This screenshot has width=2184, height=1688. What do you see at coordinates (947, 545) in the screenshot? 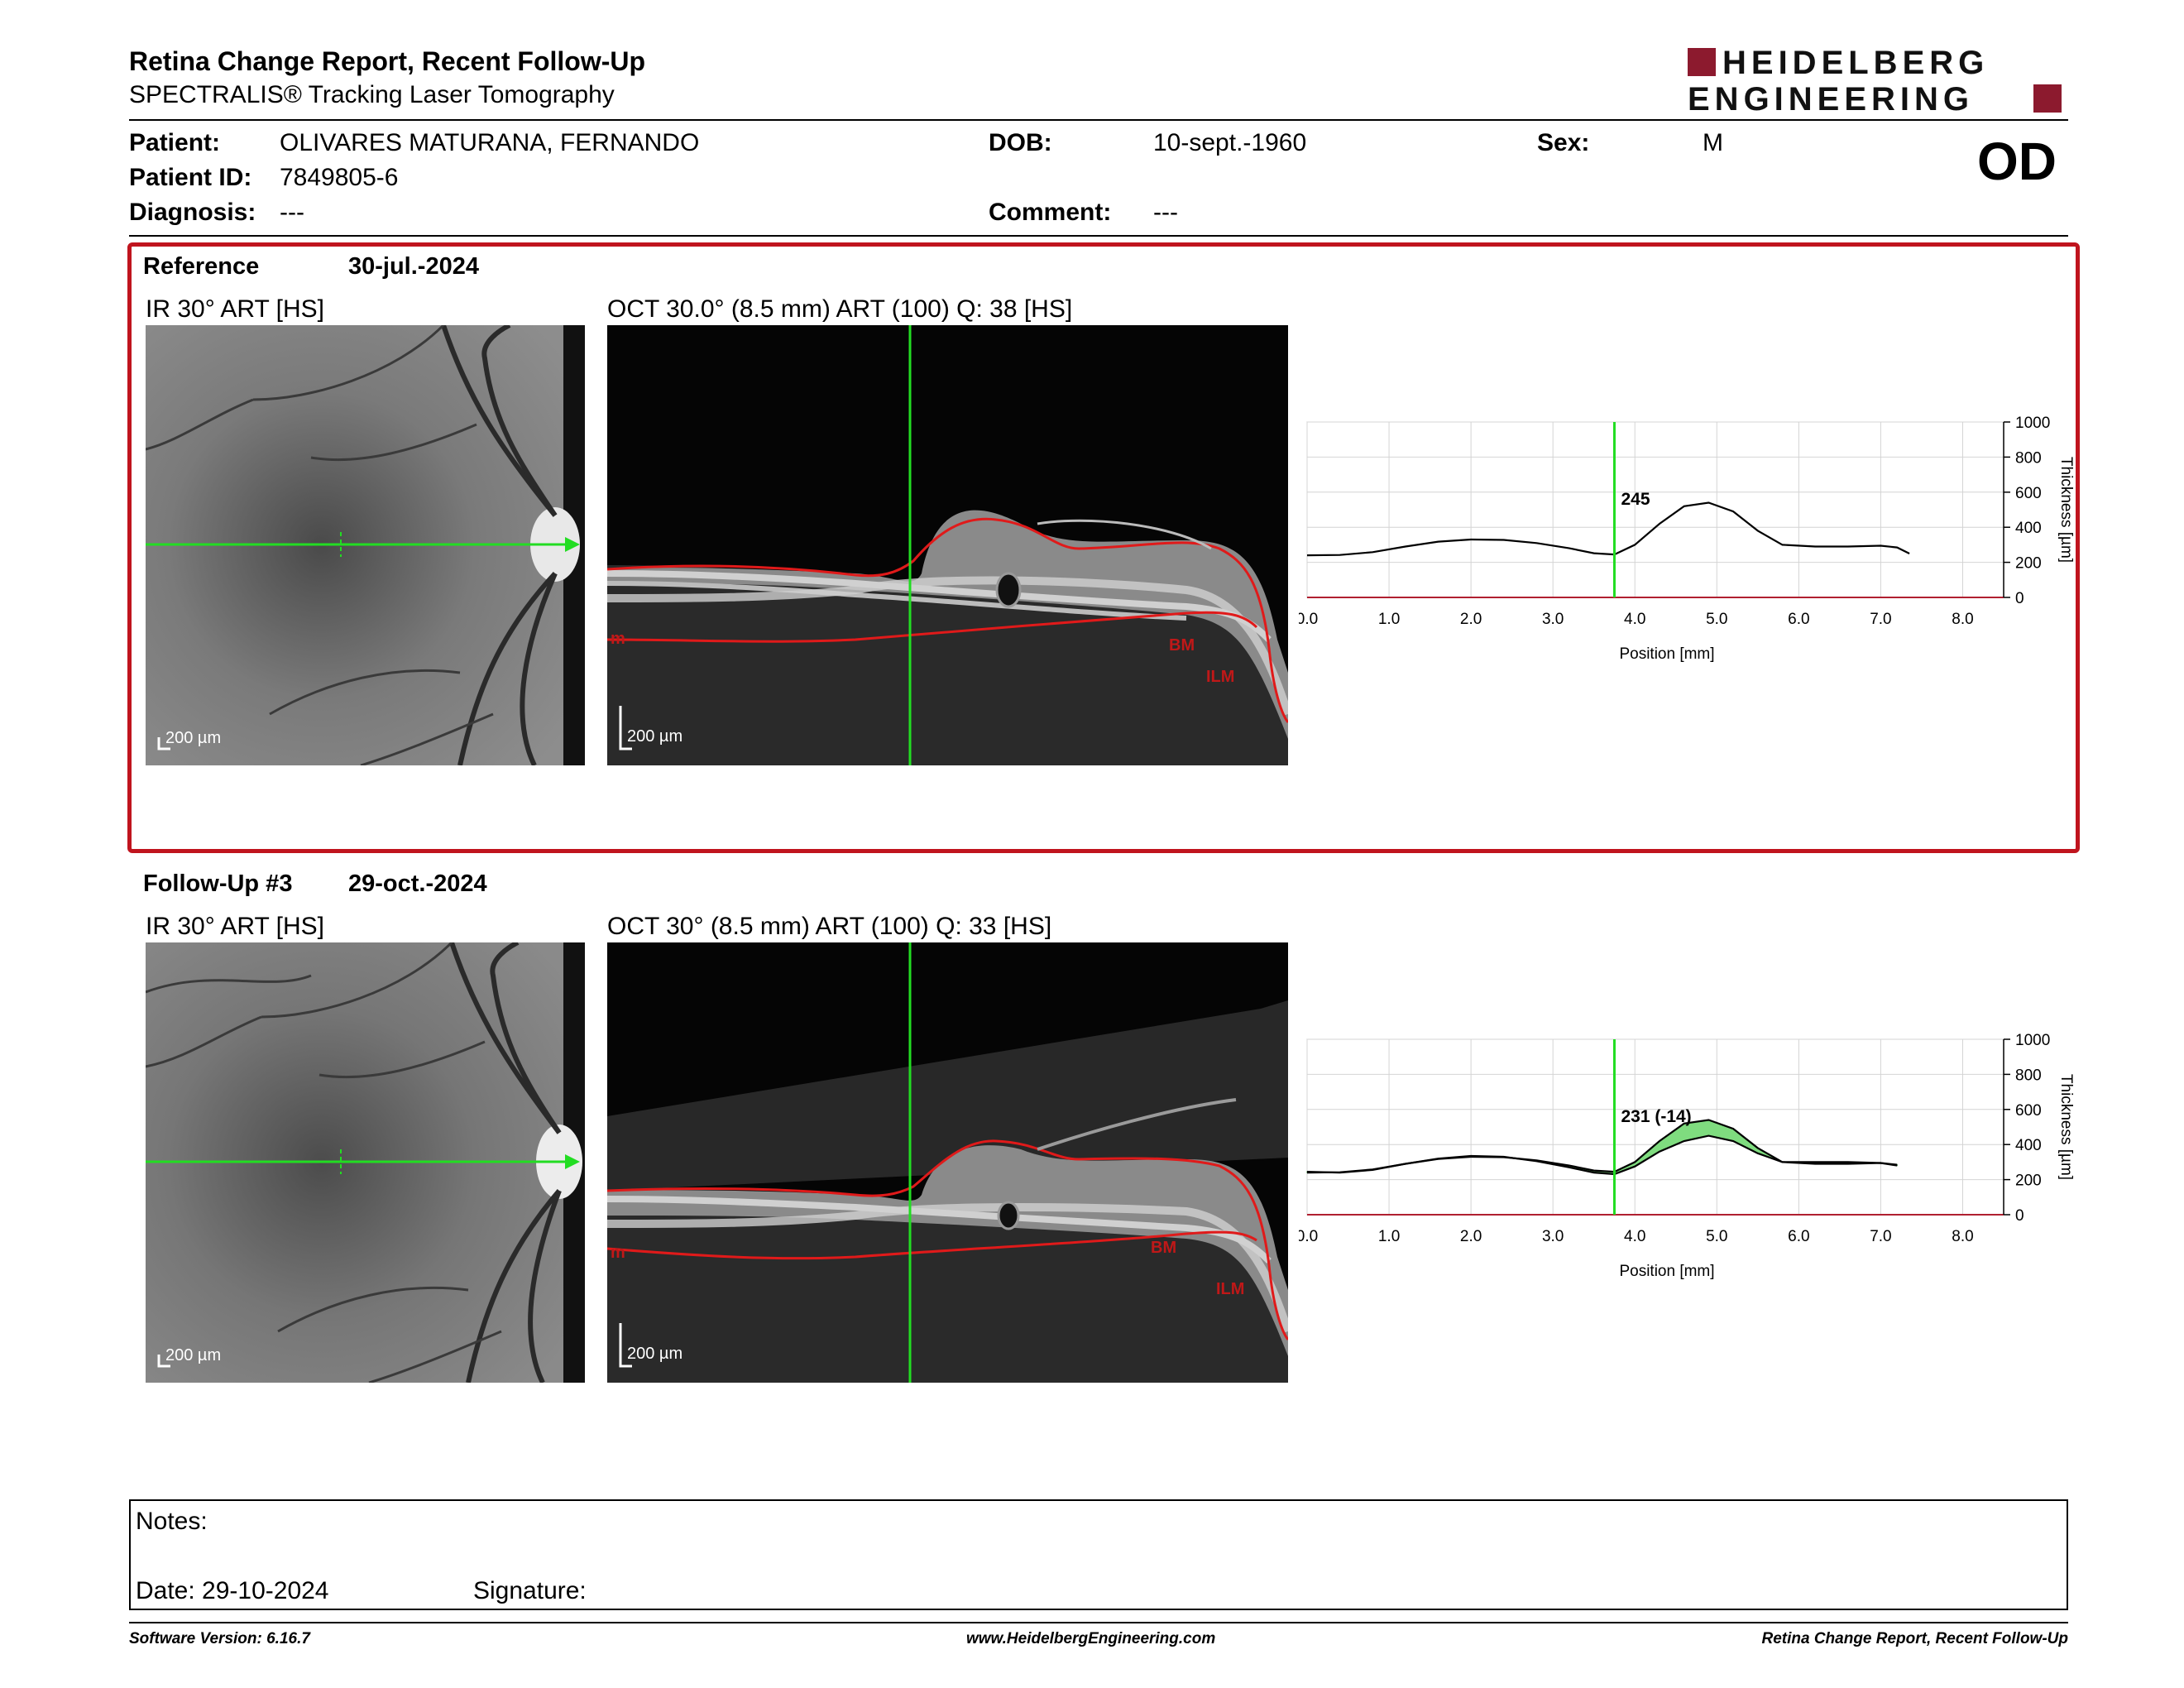
I see `reference-oct-bscan: m BM ILM 200 µm` at bounding box center [947, 545].